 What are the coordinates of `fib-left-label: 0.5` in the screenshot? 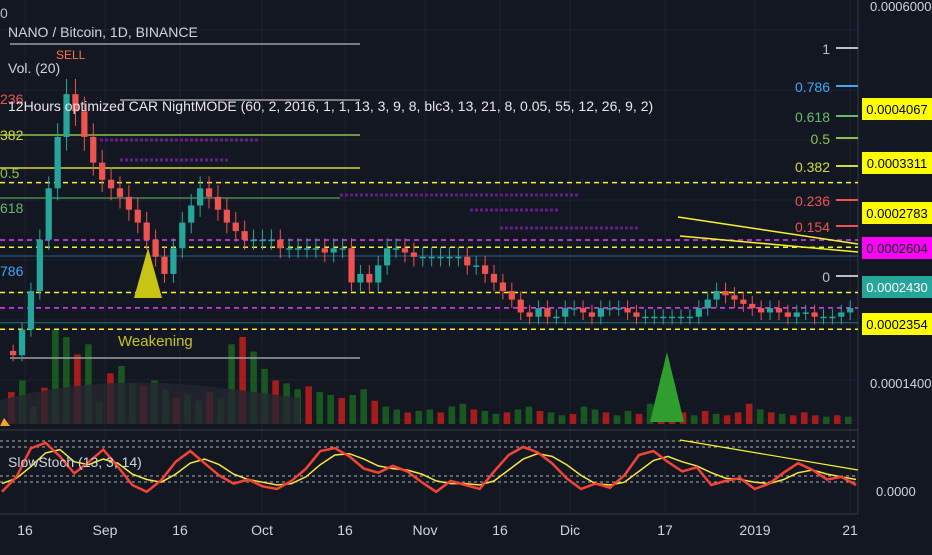 It's located at (10, 173).